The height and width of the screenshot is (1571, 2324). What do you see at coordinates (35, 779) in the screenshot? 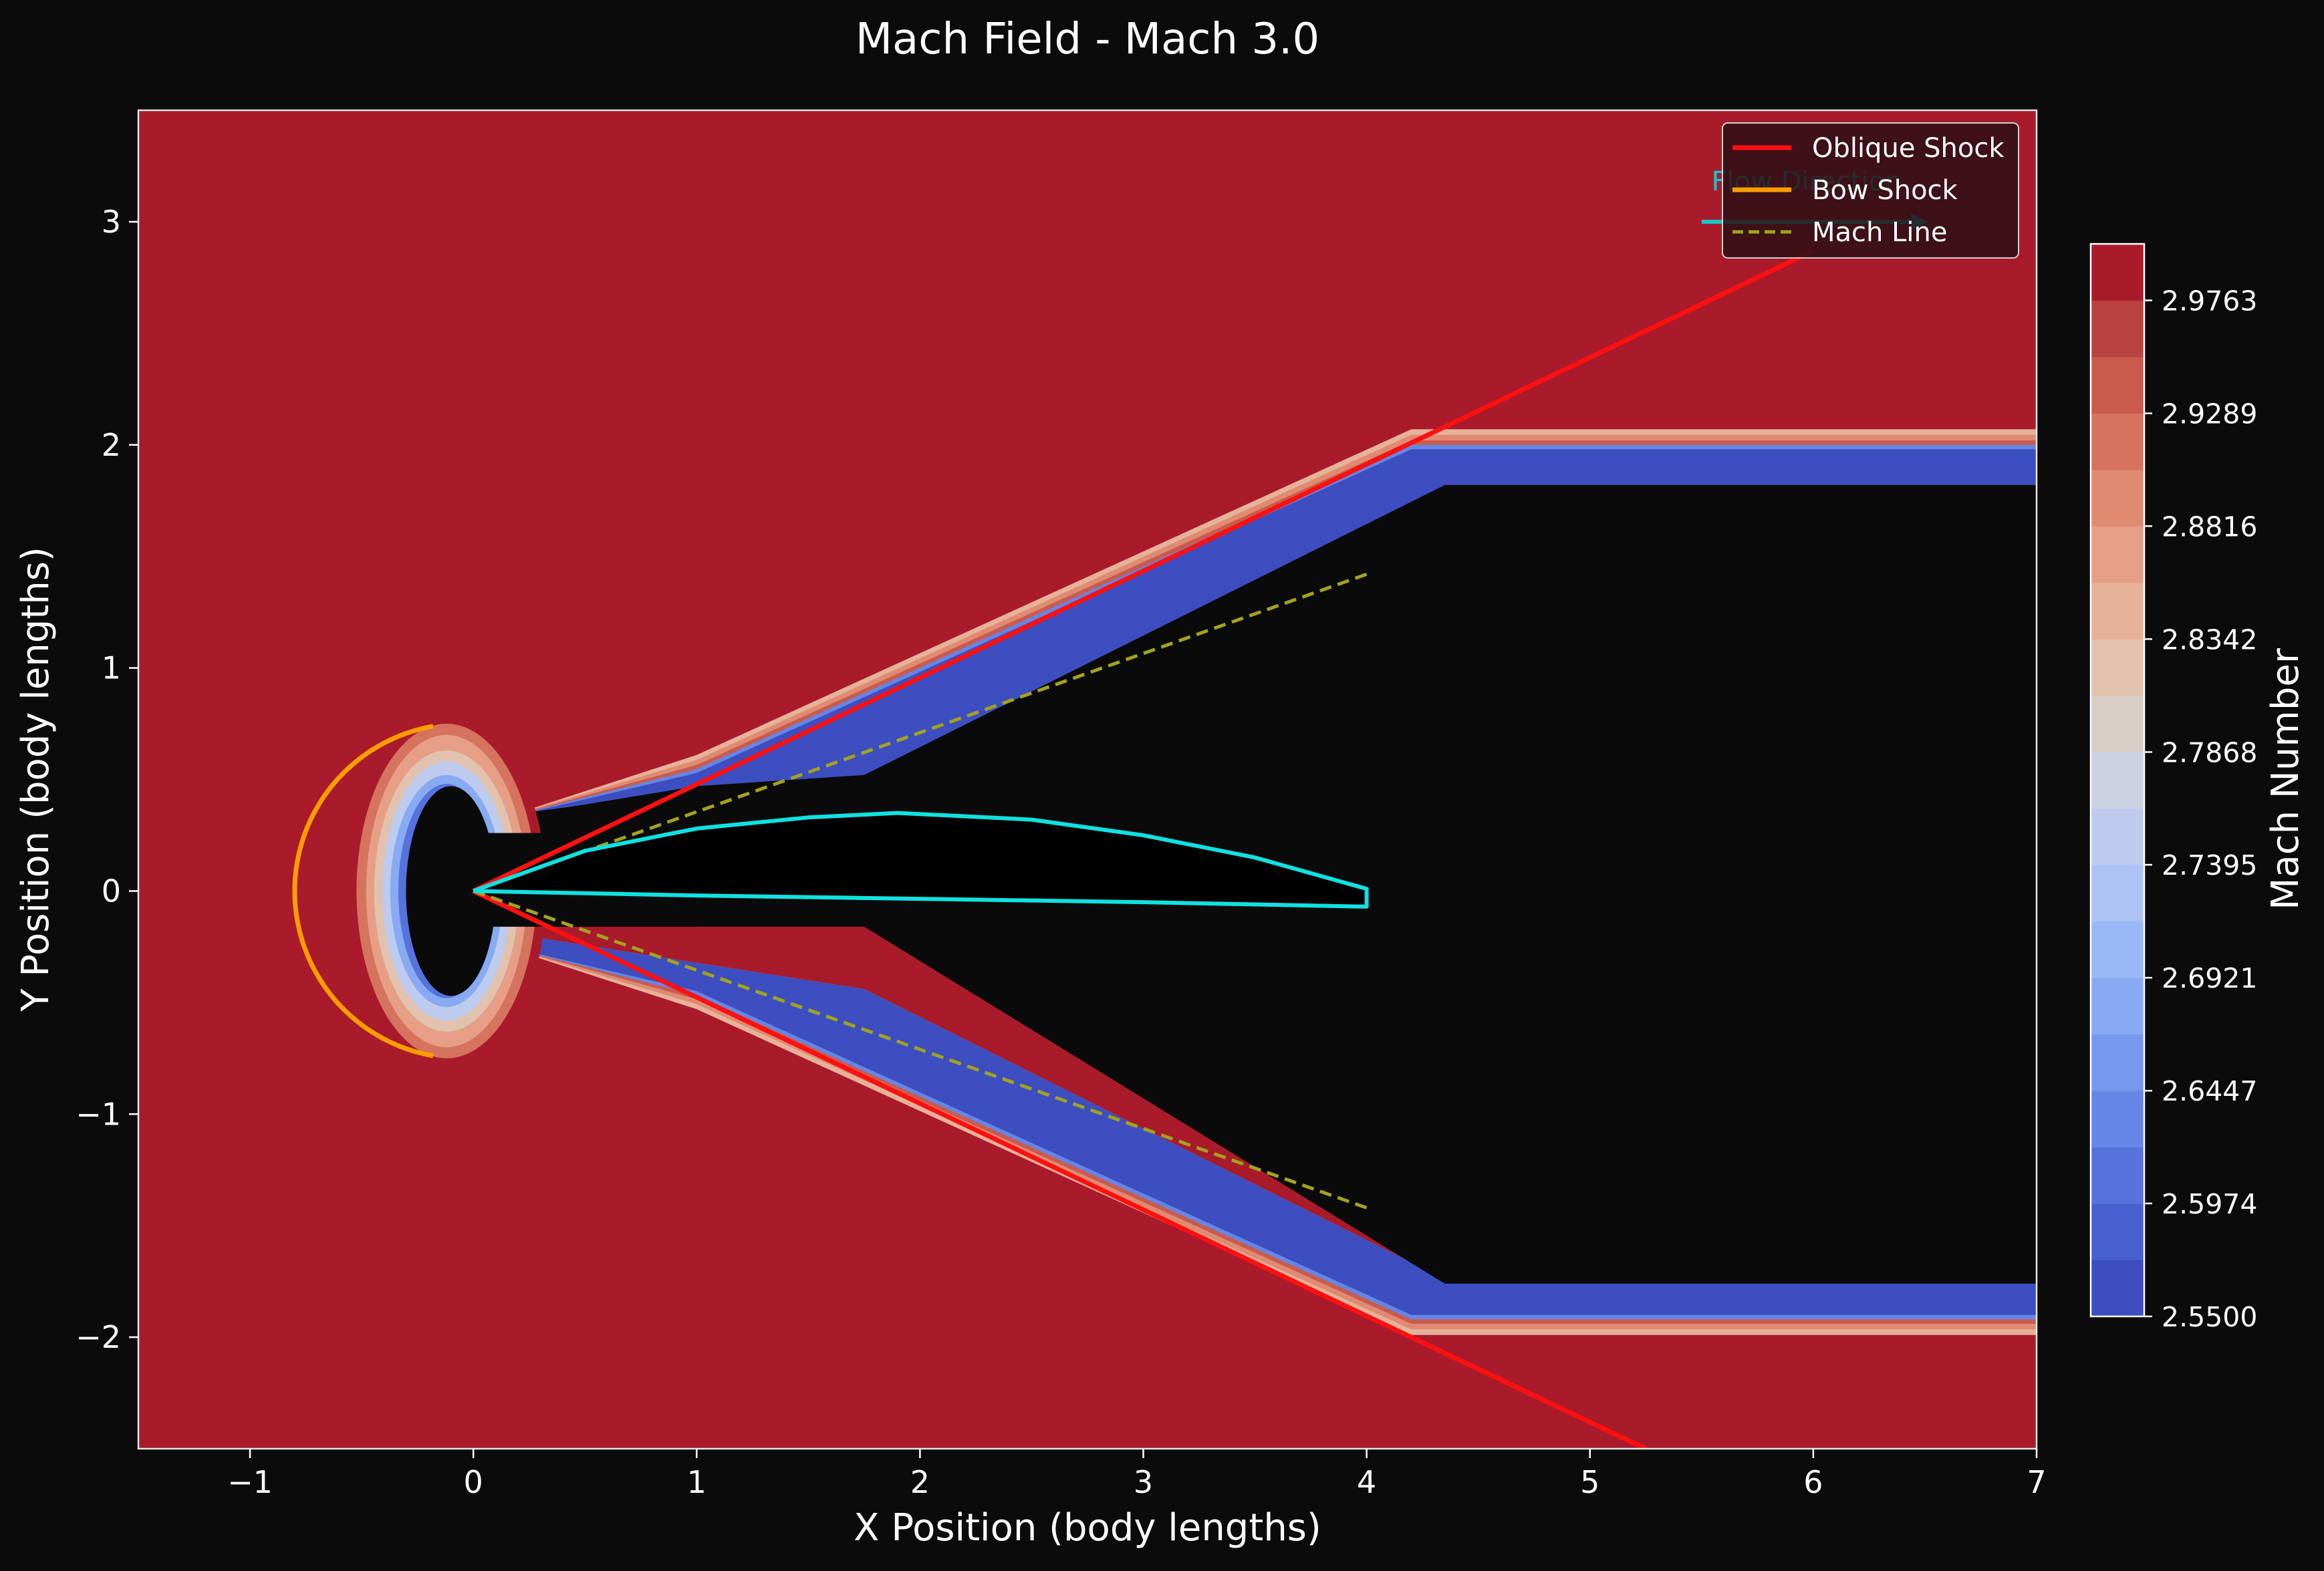
I see `y-axis-label: Y Position (body lengths)` at bounding box center [35, 779].